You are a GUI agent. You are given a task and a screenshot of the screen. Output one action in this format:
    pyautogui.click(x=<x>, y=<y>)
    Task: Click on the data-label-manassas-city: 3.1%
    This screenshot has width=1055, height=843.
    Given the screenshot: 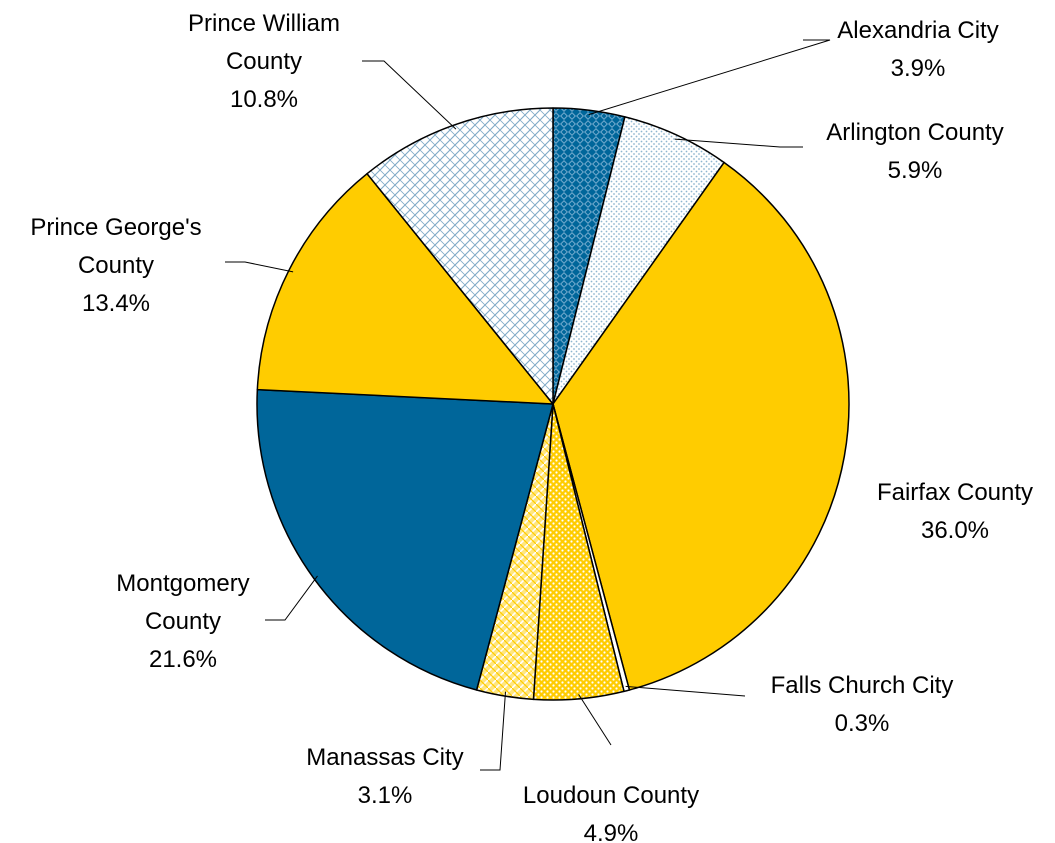 What is the action you would take?
    pyautogui.click(x=385, y=795)
    